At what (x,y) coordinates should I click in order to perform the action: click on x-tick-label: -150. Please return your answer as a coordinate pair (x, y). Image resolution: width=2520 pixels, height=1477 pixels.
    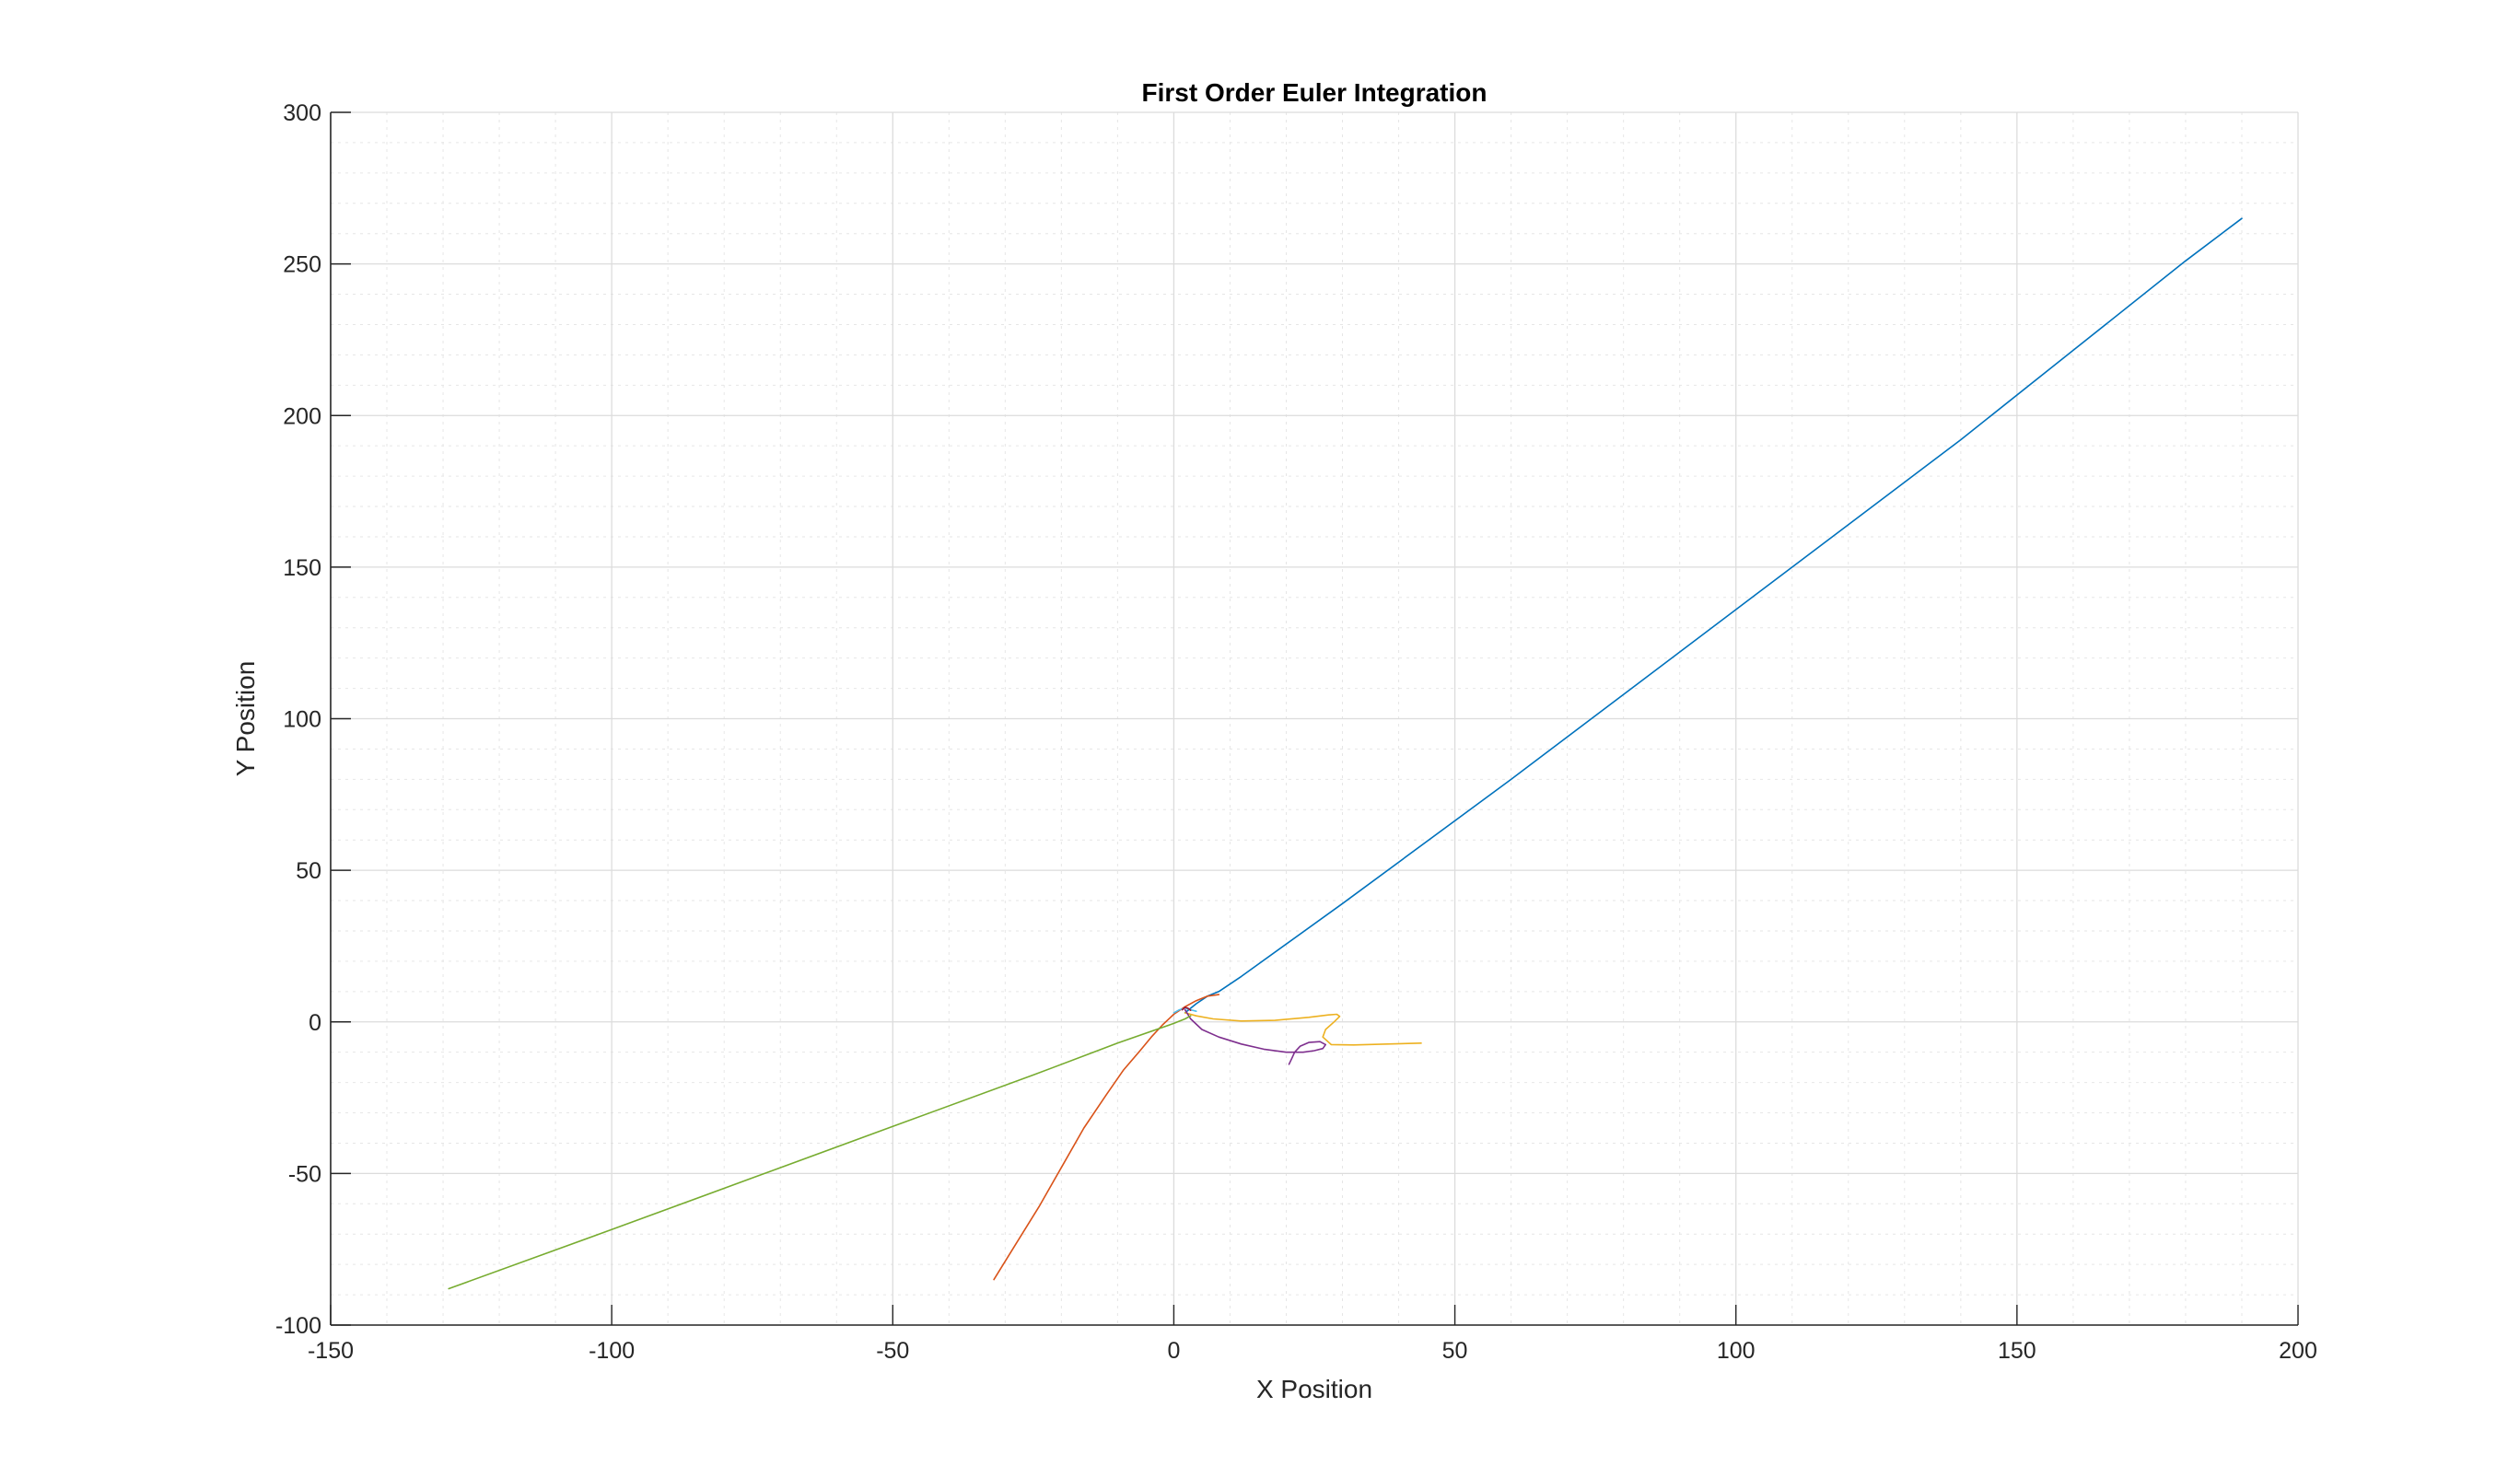
    Looking at the image, I should click on (331, 1351).